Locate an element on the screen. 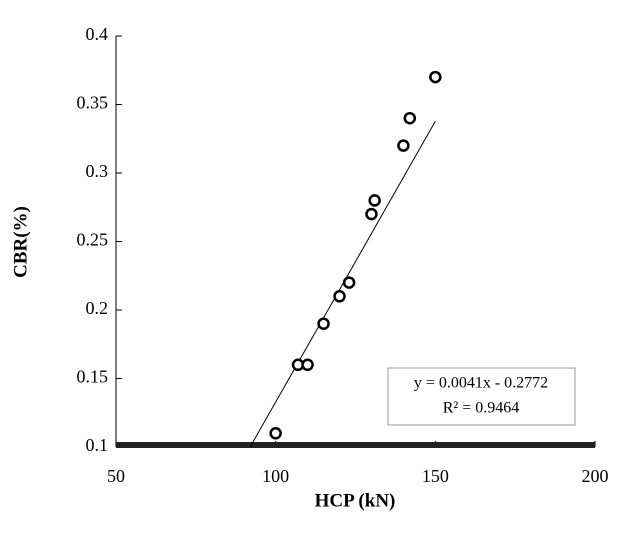  x-tick-label: 50 is located at coordinates (116, 476).